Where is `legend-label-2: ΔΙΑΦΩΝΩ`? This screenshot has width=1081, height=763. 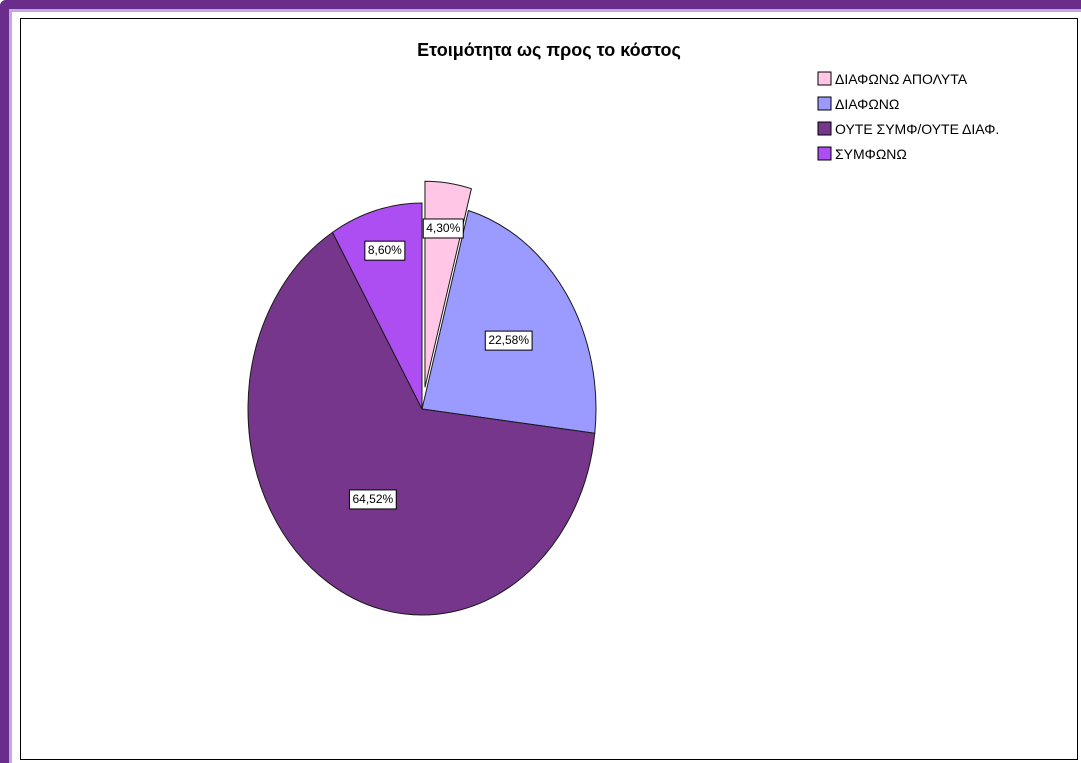
legend-label-2: ΔΙΑΦΩΝΩ is located at coordinates (867, 104).